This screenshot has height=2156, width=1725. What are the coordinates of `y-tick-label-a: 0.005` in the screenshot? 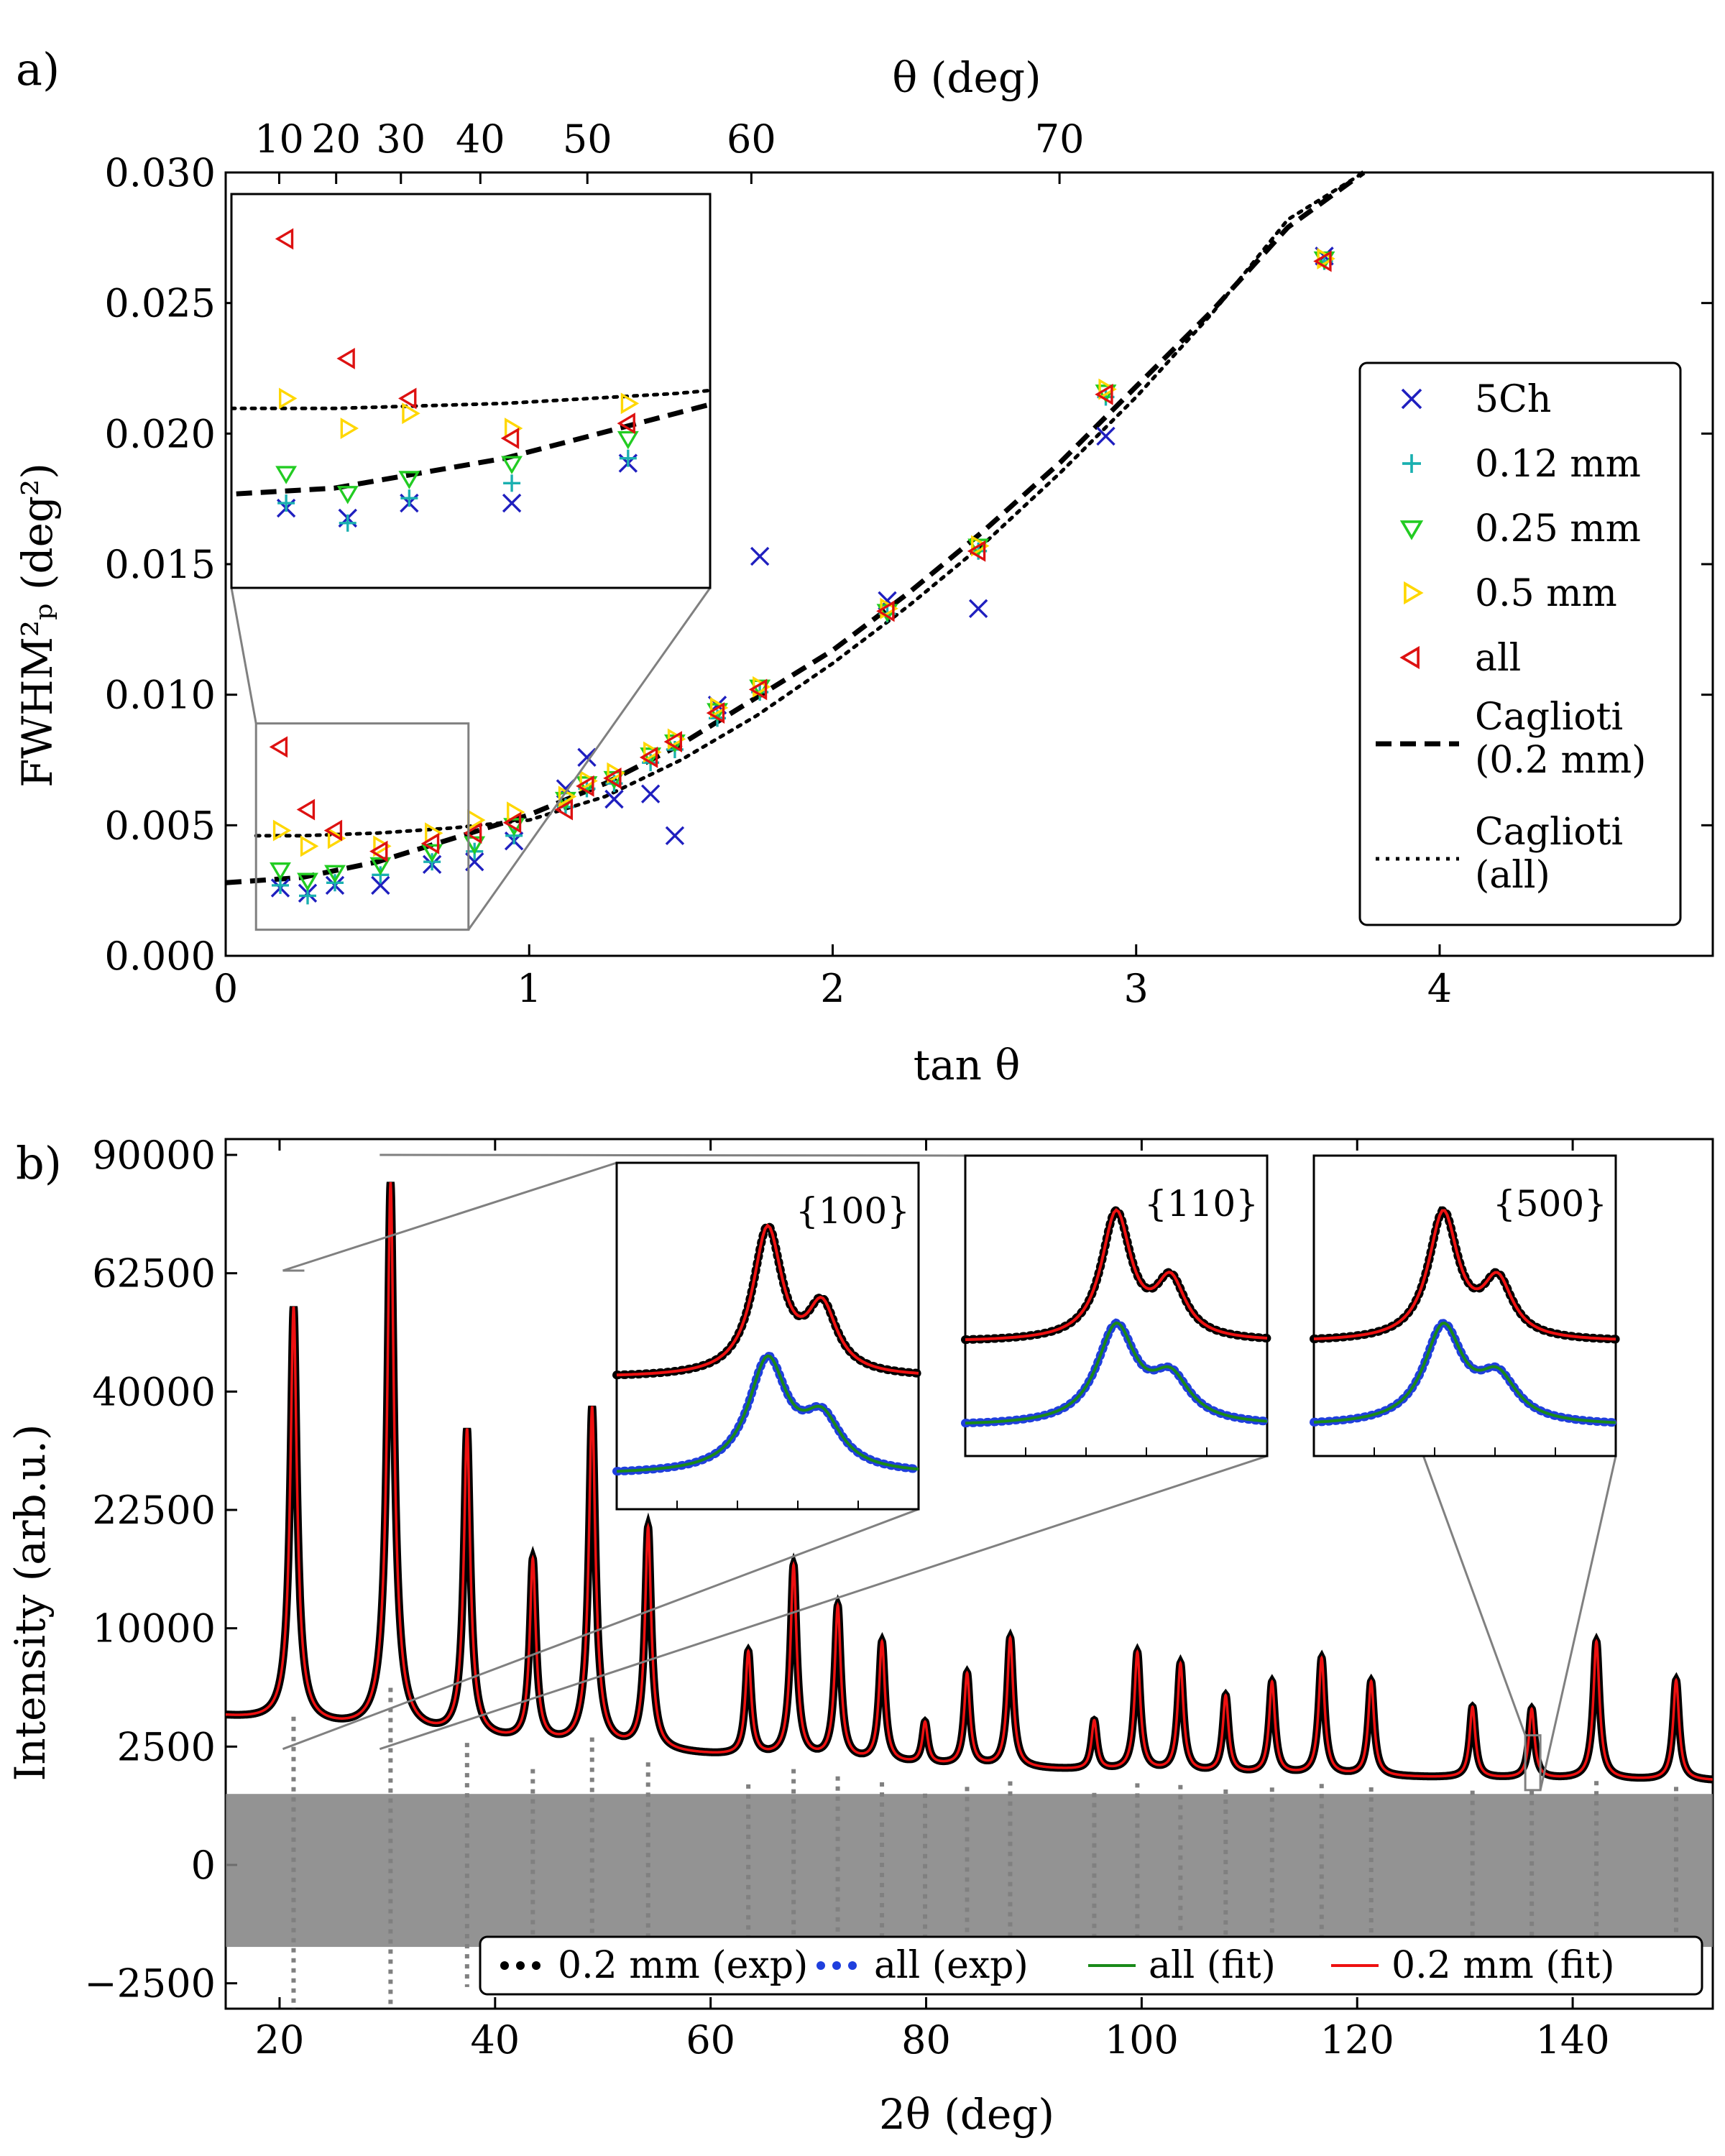 It's located at (160, 825).